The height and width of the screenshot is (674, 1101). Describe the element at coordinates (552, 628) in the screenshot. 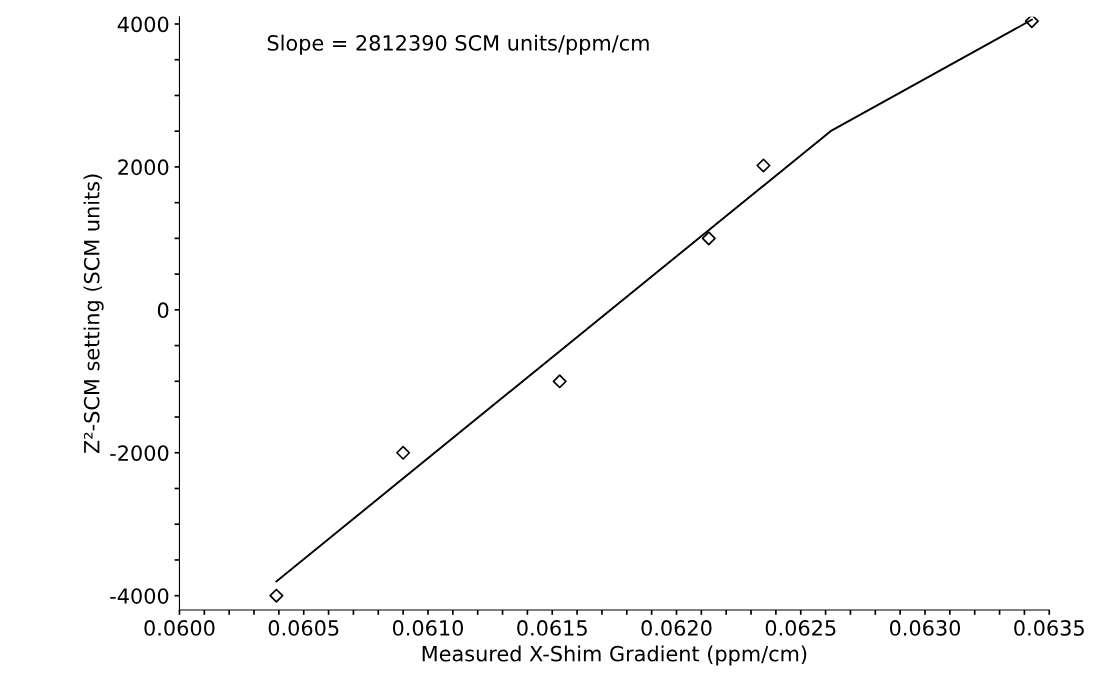

I see `x-tick-label: 0.0615` at that location.